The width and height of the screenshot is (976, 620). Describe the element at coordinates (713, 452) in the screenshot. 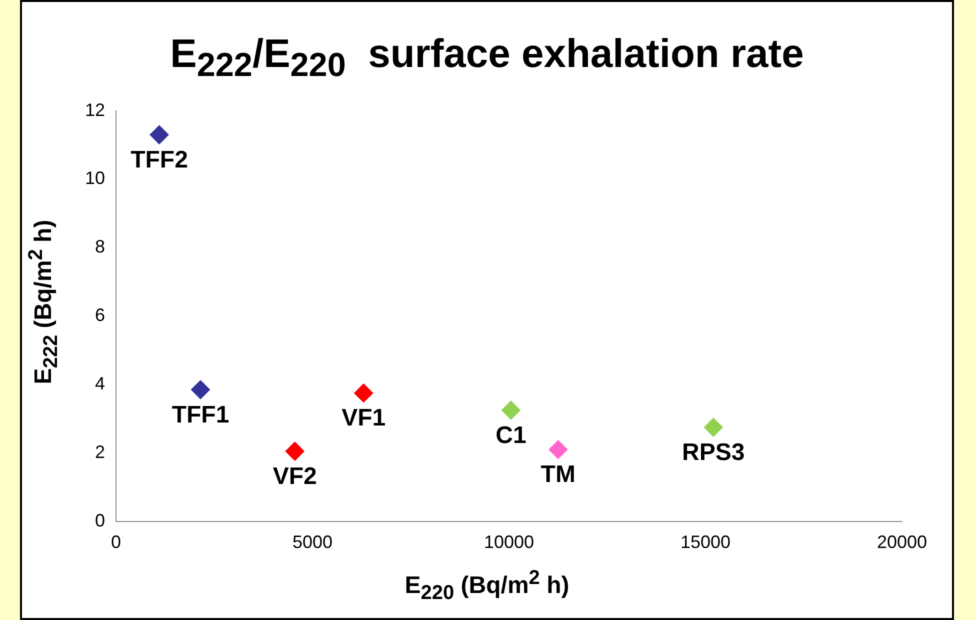

I see `series-label: RPS3` at that location.